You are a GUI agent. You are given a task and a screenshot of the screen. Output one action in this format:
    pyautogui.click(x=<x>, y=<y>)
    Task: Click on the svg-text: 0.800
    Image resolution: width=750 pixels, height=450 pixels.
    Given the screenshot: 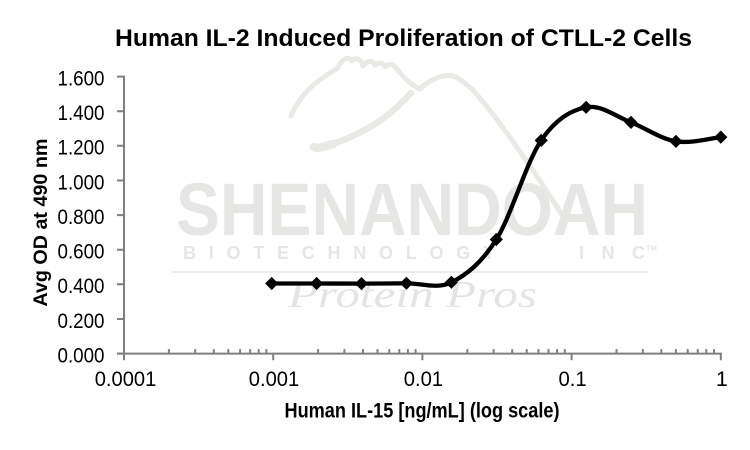 What is the action you would take?
    pyautogui.click(x=81, y=217)
    